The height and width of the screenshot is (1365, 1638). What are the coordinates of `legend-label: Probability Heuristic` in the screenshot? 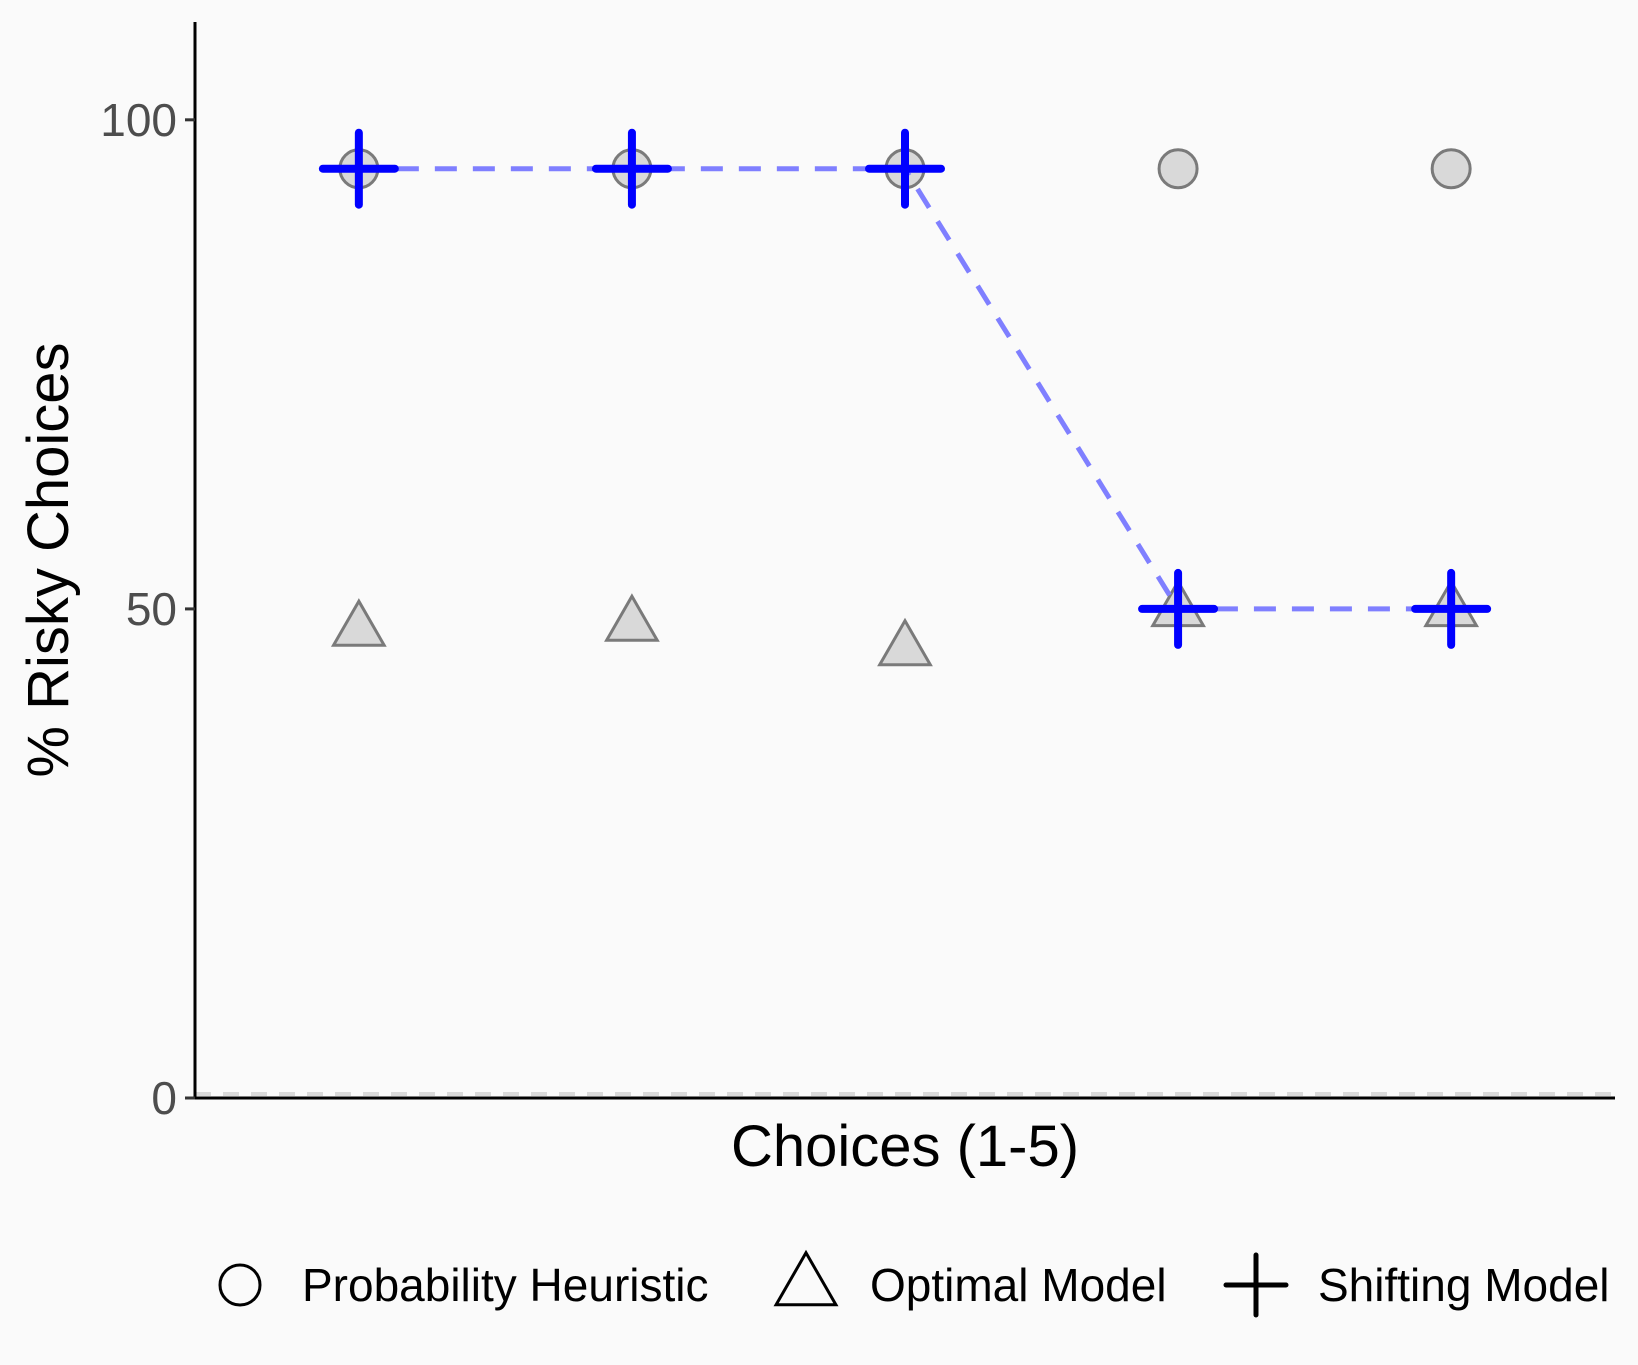 It's located at (505, 1285).